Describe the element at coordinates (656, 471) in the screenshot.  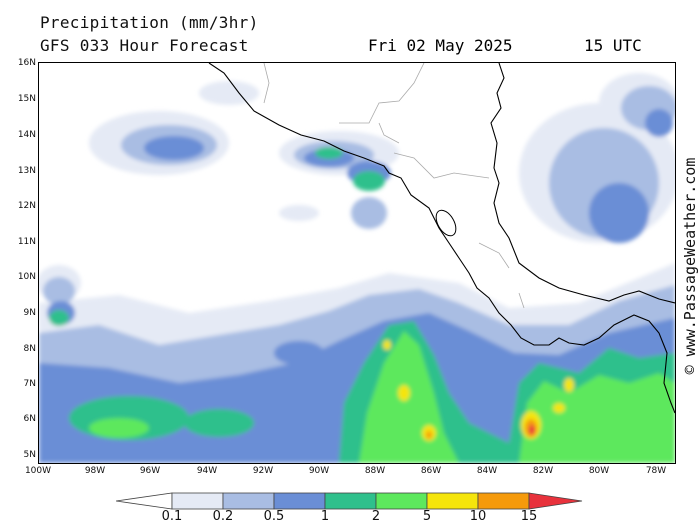
I see `lon-label-78w: 78W` at that location.